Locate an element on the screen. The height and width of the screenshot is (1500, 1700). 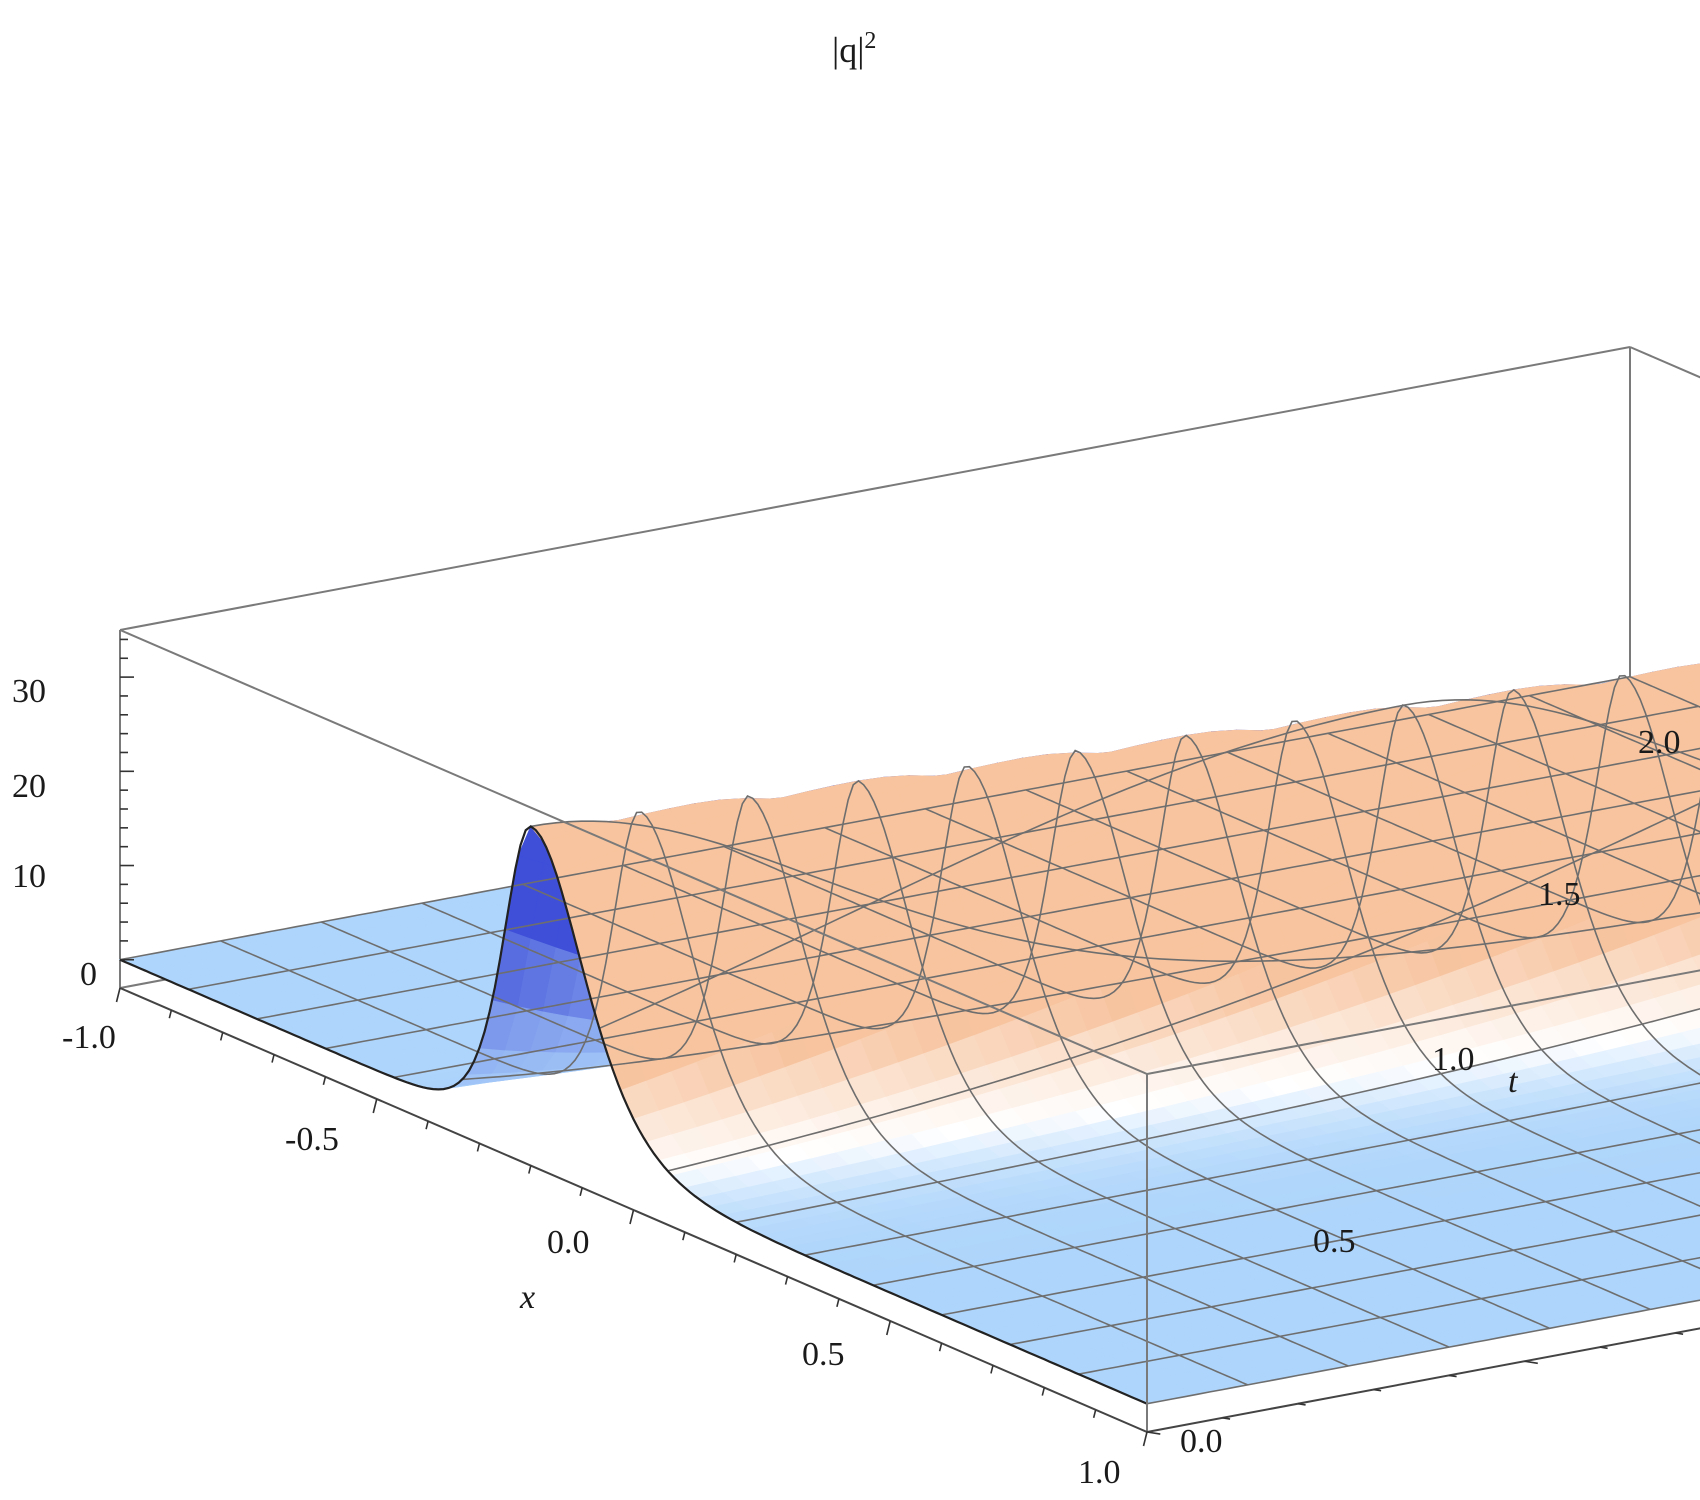
x-tick-label: 0.0 is located at coordinates (568, 1242).